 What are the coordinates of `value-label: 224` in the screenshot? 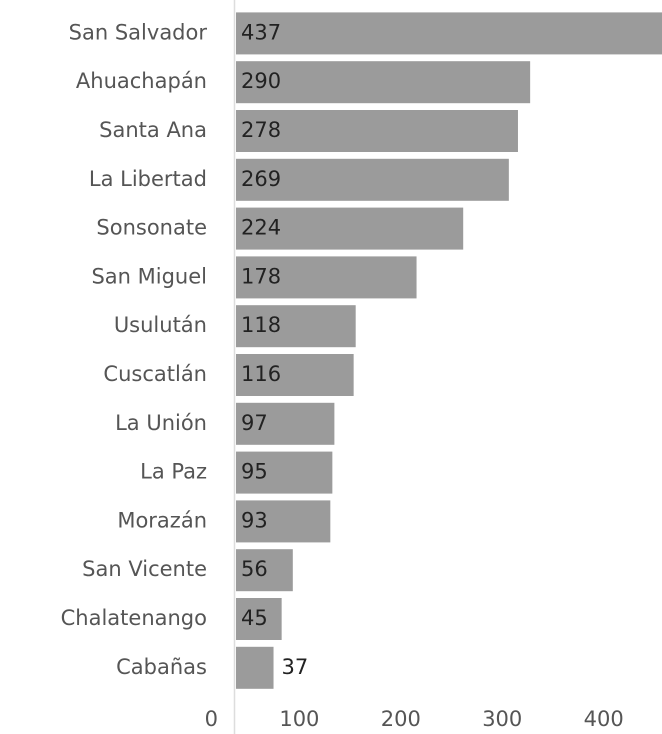 It's located at (261, 228).